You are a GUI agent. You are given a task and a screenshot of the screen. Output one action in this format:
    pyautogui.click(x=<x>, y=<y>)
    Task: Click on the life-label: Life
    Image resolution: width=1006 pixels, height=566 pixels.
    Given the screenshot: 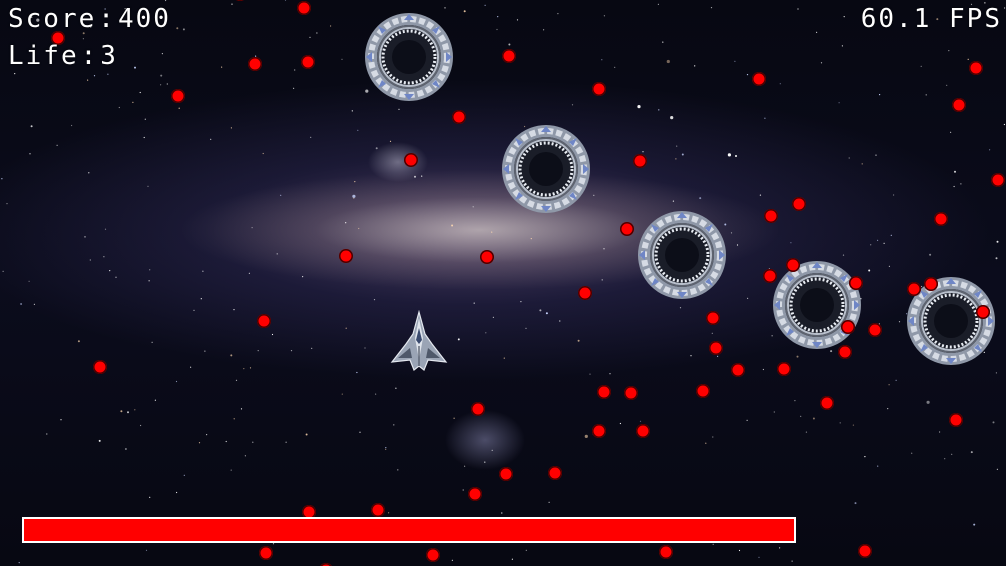 What is the action you would take?
    pyautogui.click(x=43, y=56)
    